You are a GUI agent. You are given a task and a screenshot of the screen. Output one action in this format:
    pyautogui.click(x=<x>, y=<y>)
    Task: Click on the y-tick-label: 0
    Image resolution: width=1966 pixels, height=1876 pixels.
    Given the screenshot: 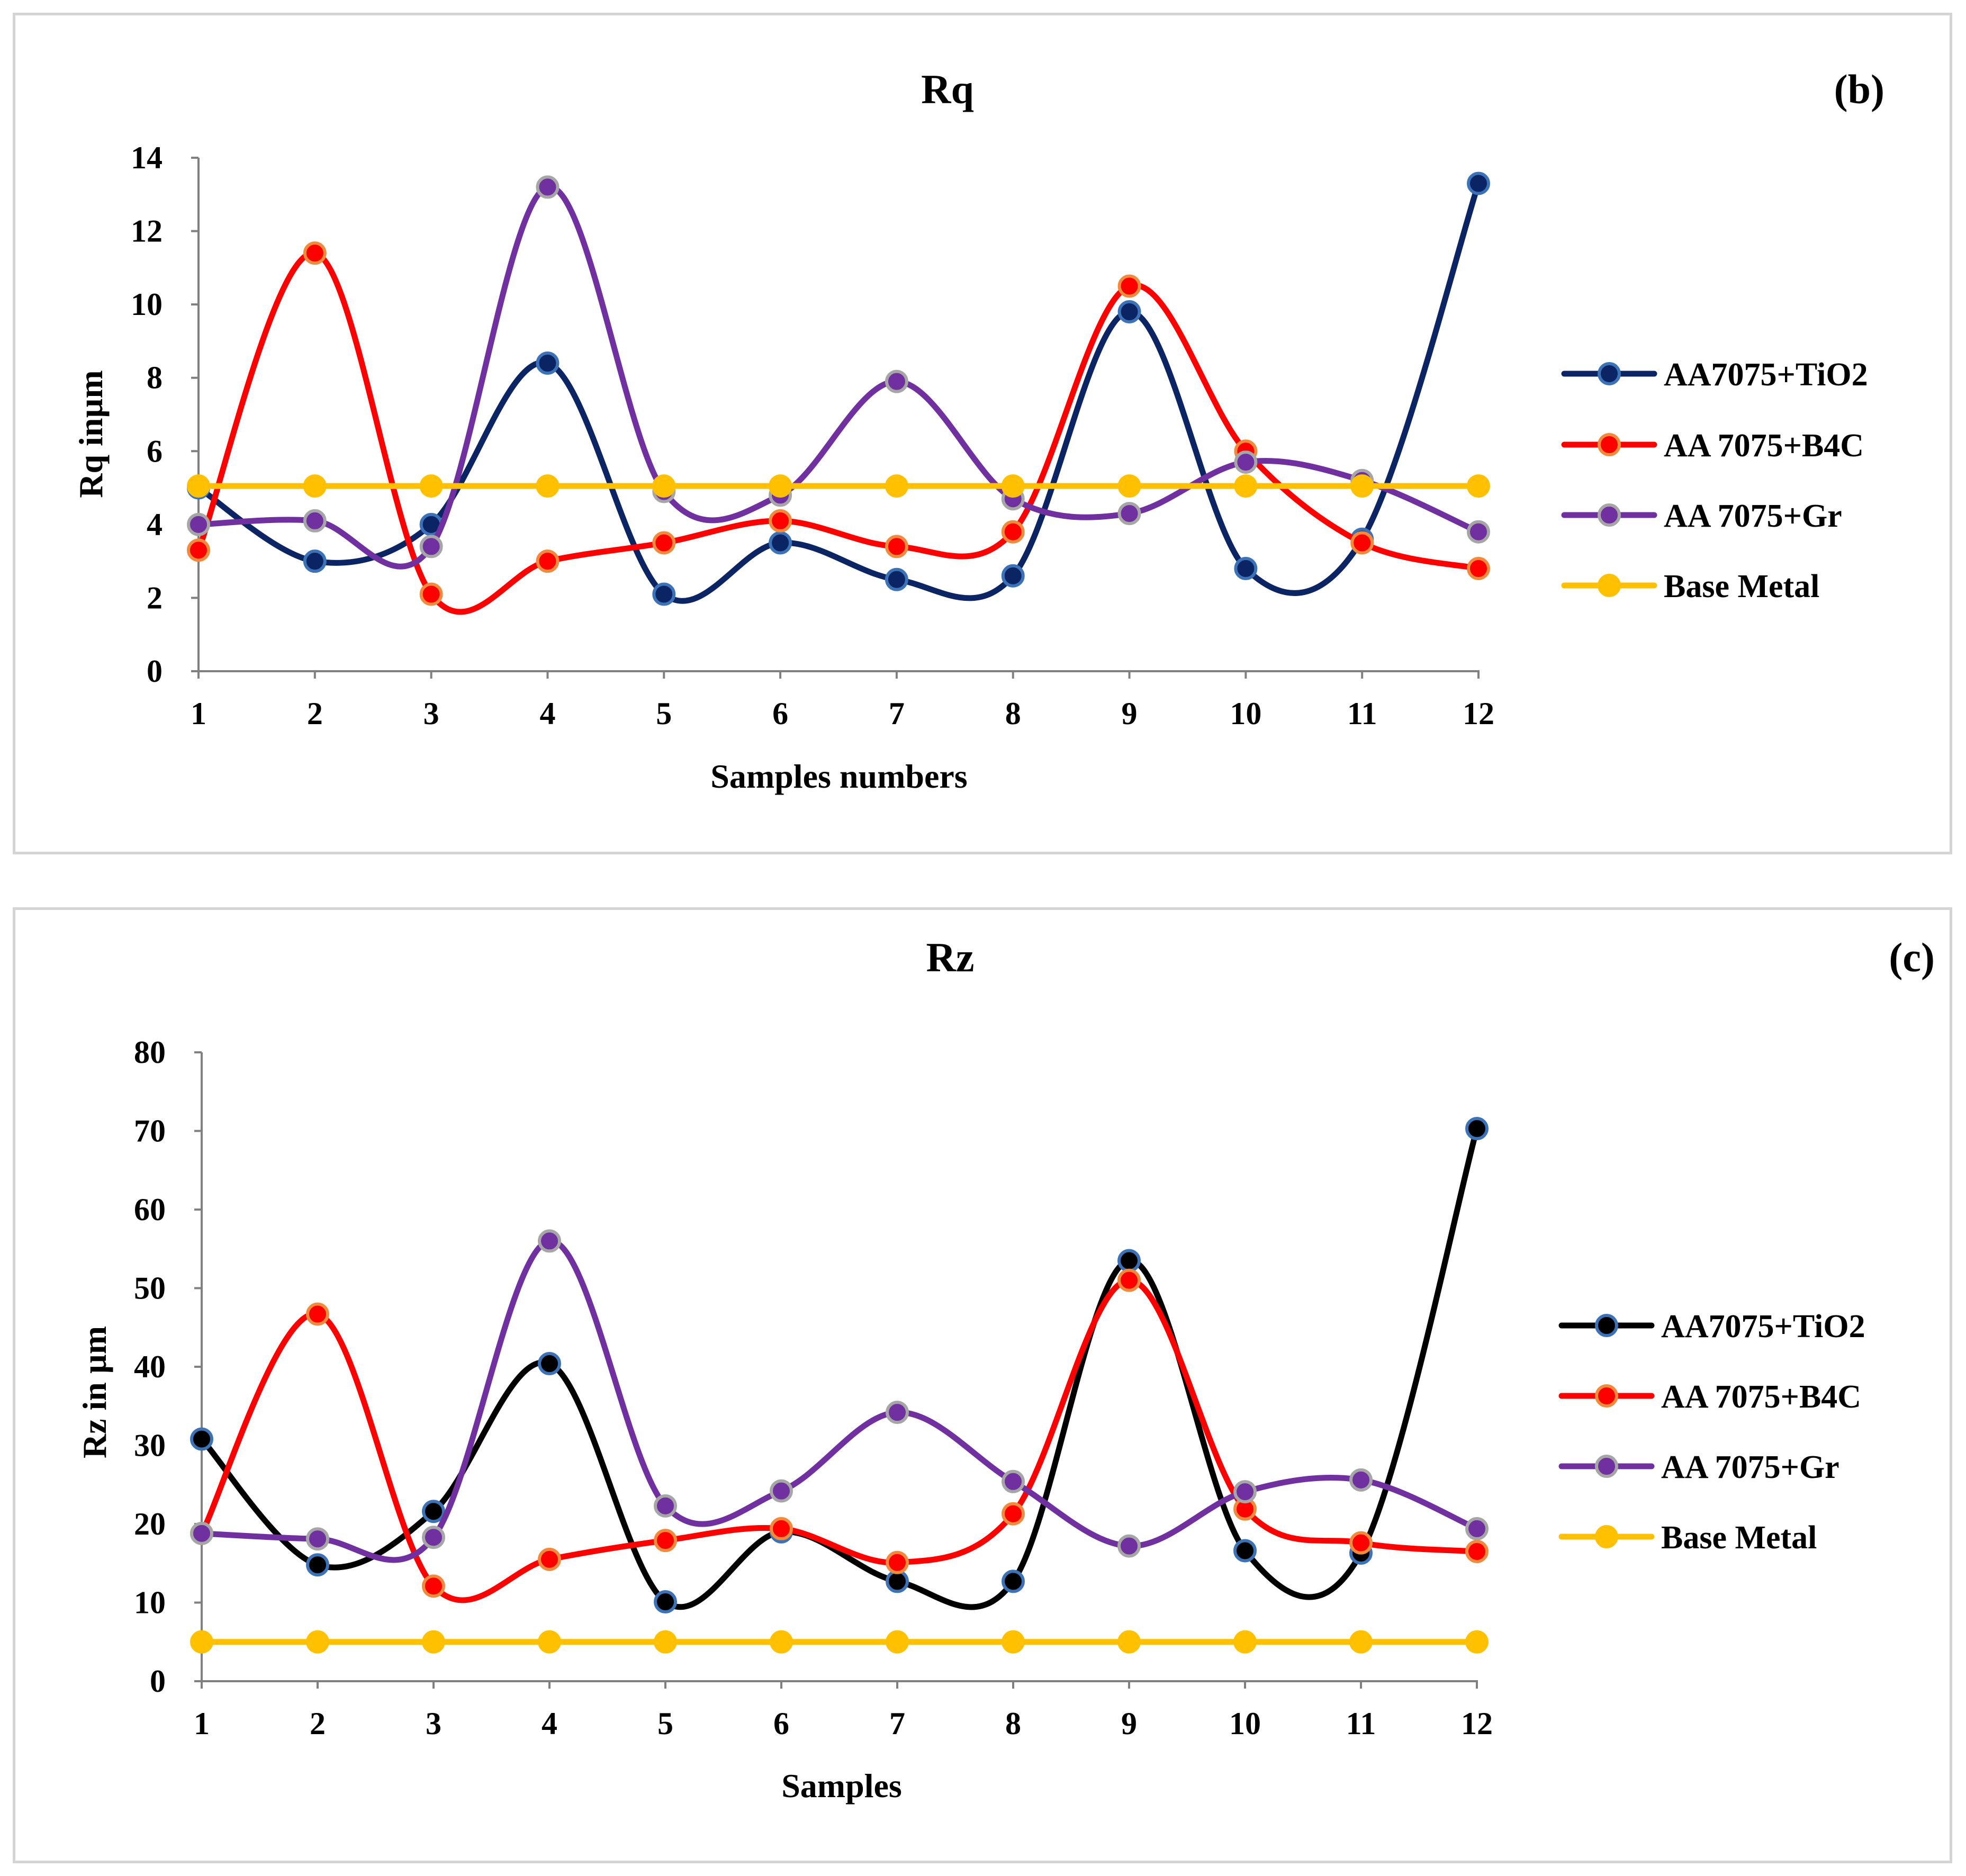 What is the action you would take?
    pyautogui.click(x=155, y=672)
    